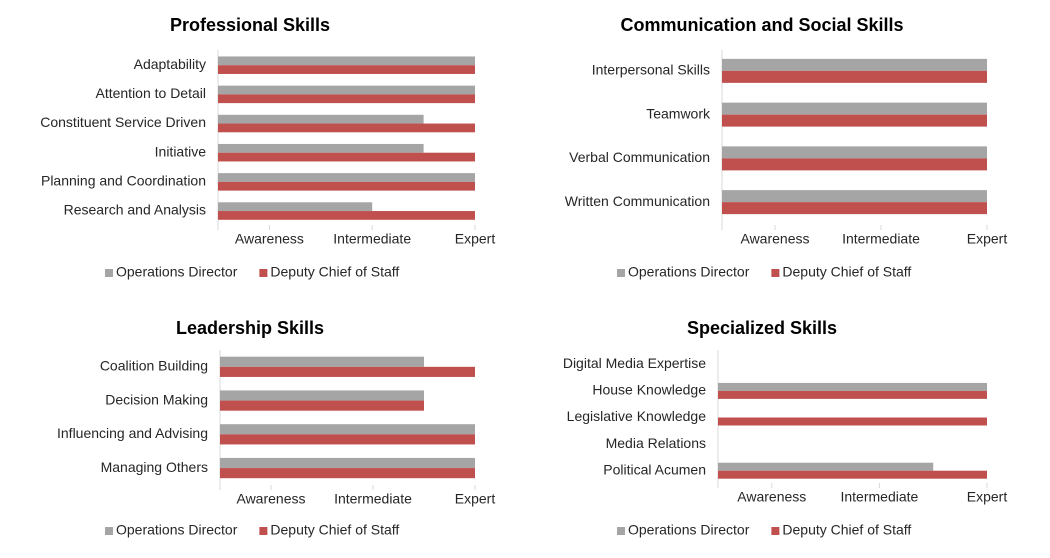 Image resolution: width=1050 pixels, height=558 pixels. I want to click on y-tick-label: Managing Others, so click(154, 467).